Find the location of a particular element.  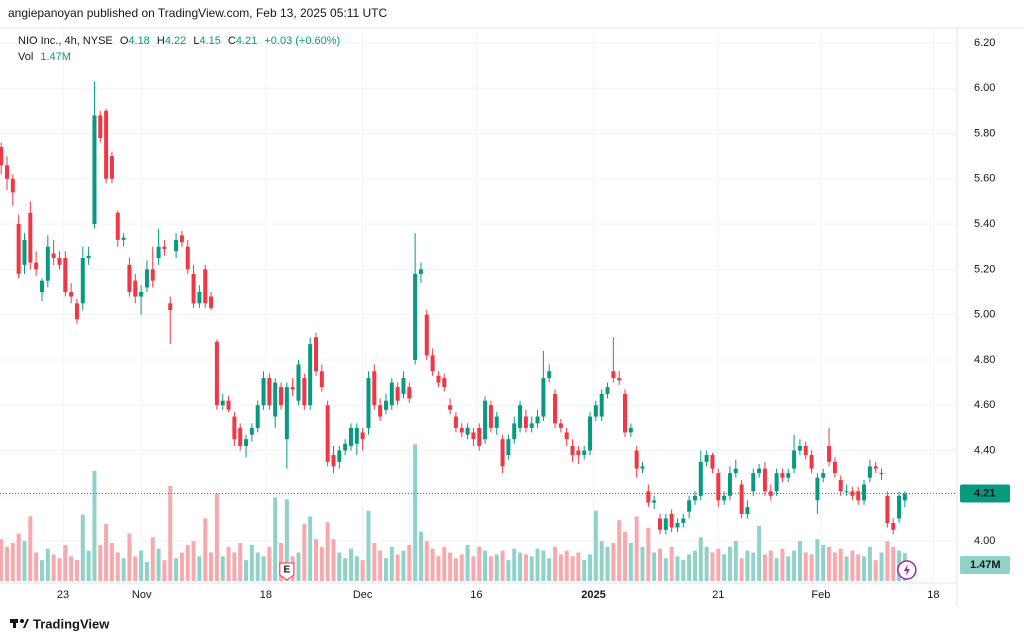

last-volume-badge is located at coordinates (985, 565).